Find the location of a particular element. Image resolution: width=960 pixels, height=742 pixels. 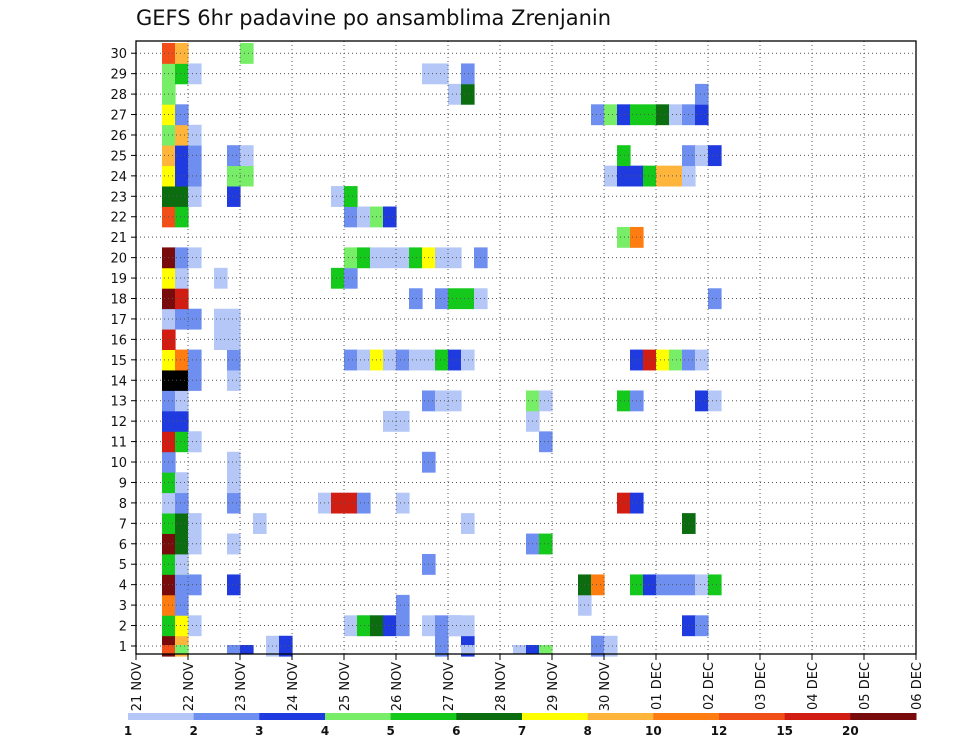

y-tick-label: 29 is located at coordinates (118, 75).